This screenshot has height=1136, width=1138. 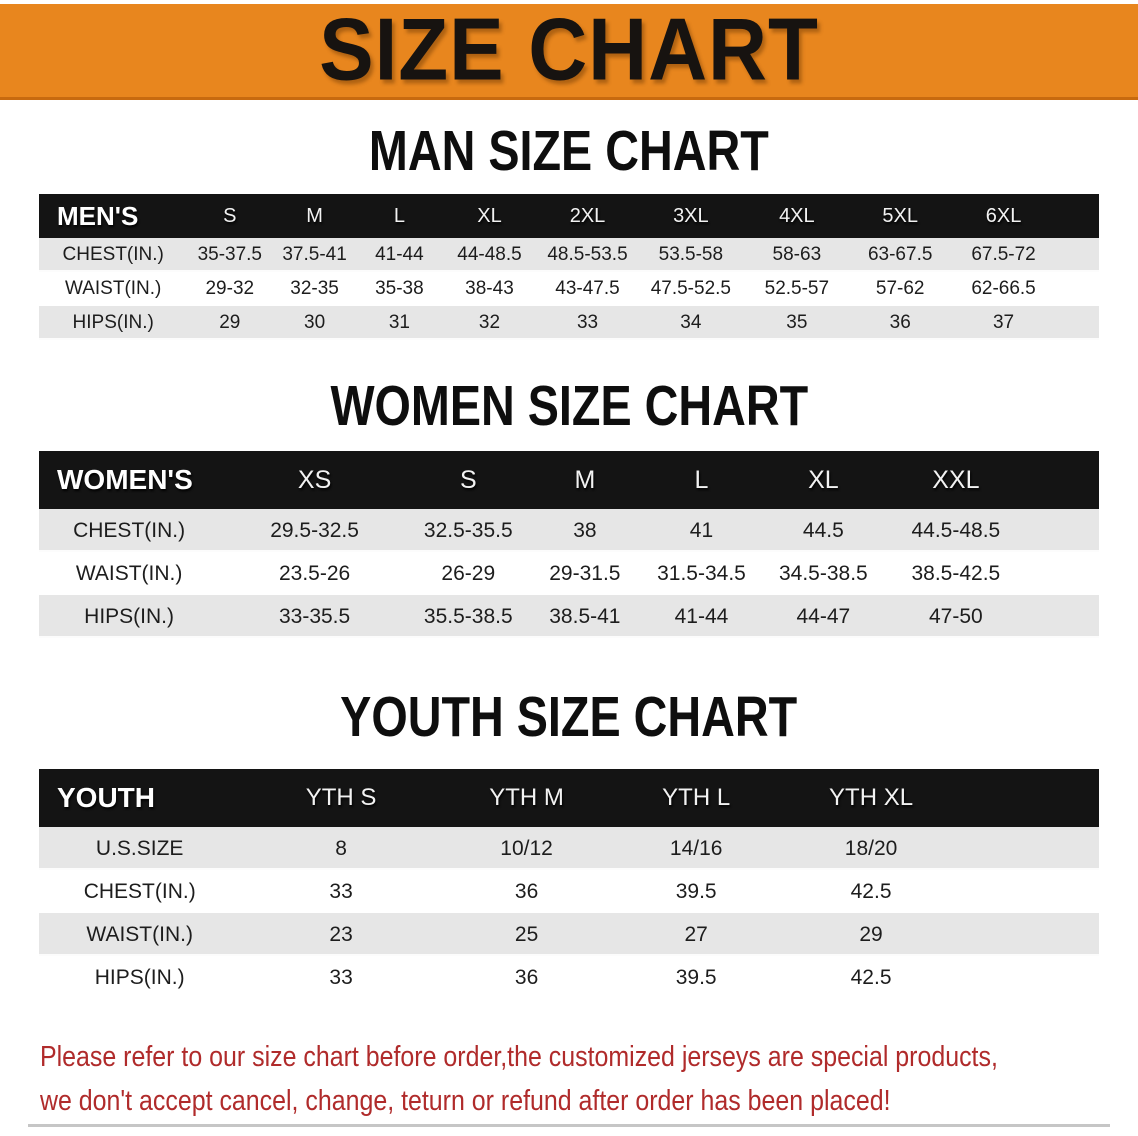 What do you see at coordinates (341, 934) in the screenshot?
I see `table-cell: 23` at bounding box center [341, 934].